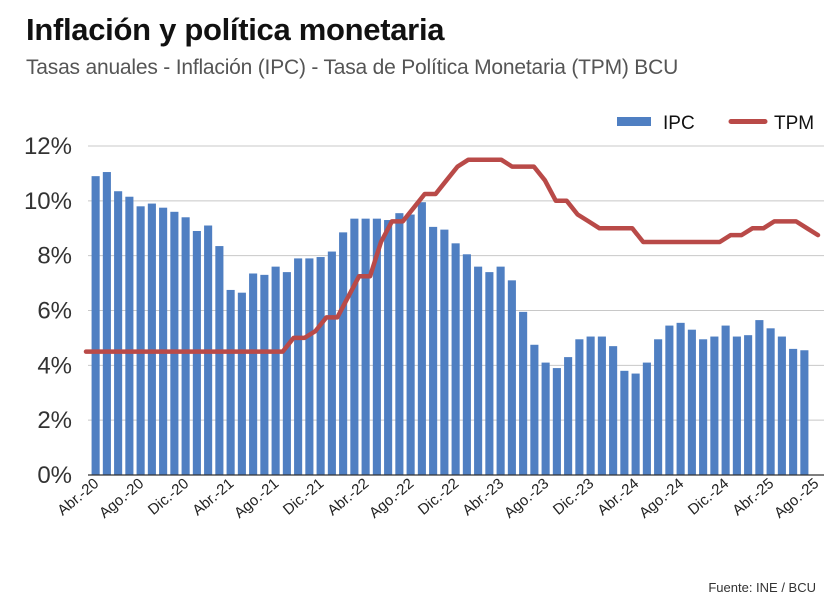  I want to click on source-note: Fuente: INE / BCU, so click(762, 587).